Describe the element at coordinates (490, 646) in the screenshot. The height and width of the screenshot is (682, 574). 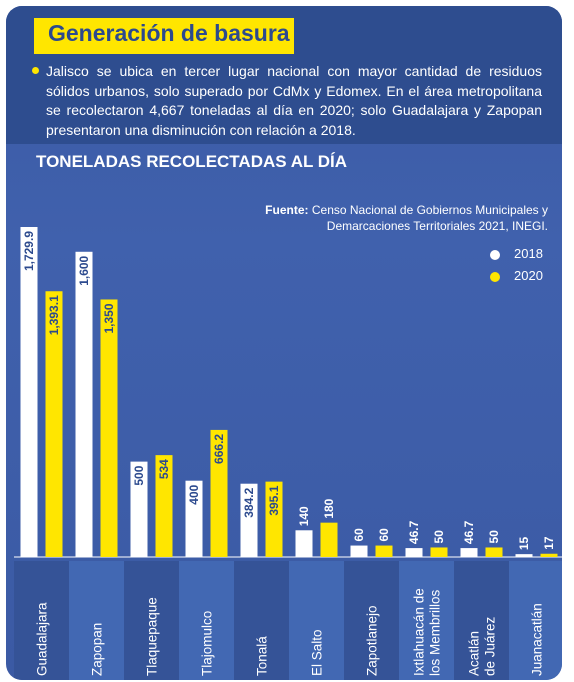
I see `category-label: de Juárez` at that location.